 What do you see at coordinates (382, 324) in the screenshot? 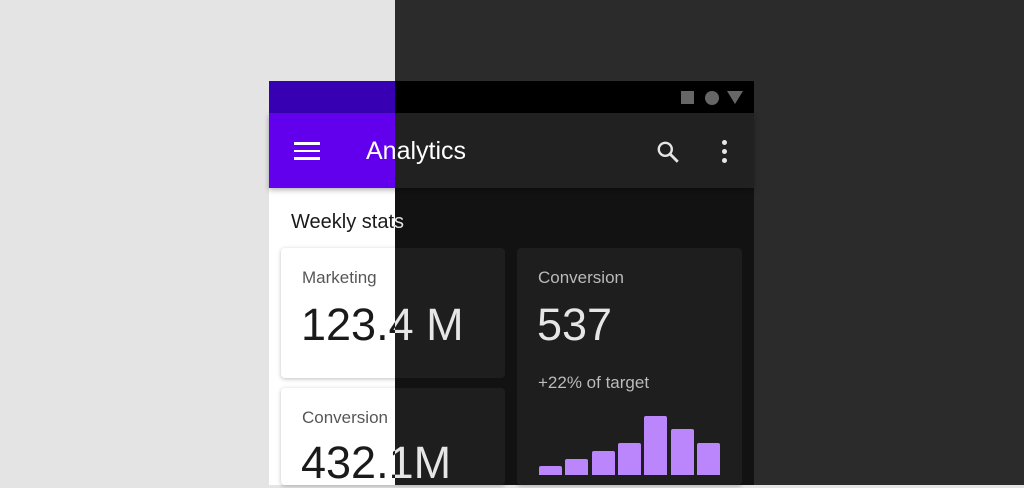
I see `card-value: 123.4 M` at bounding box center [382, 324].